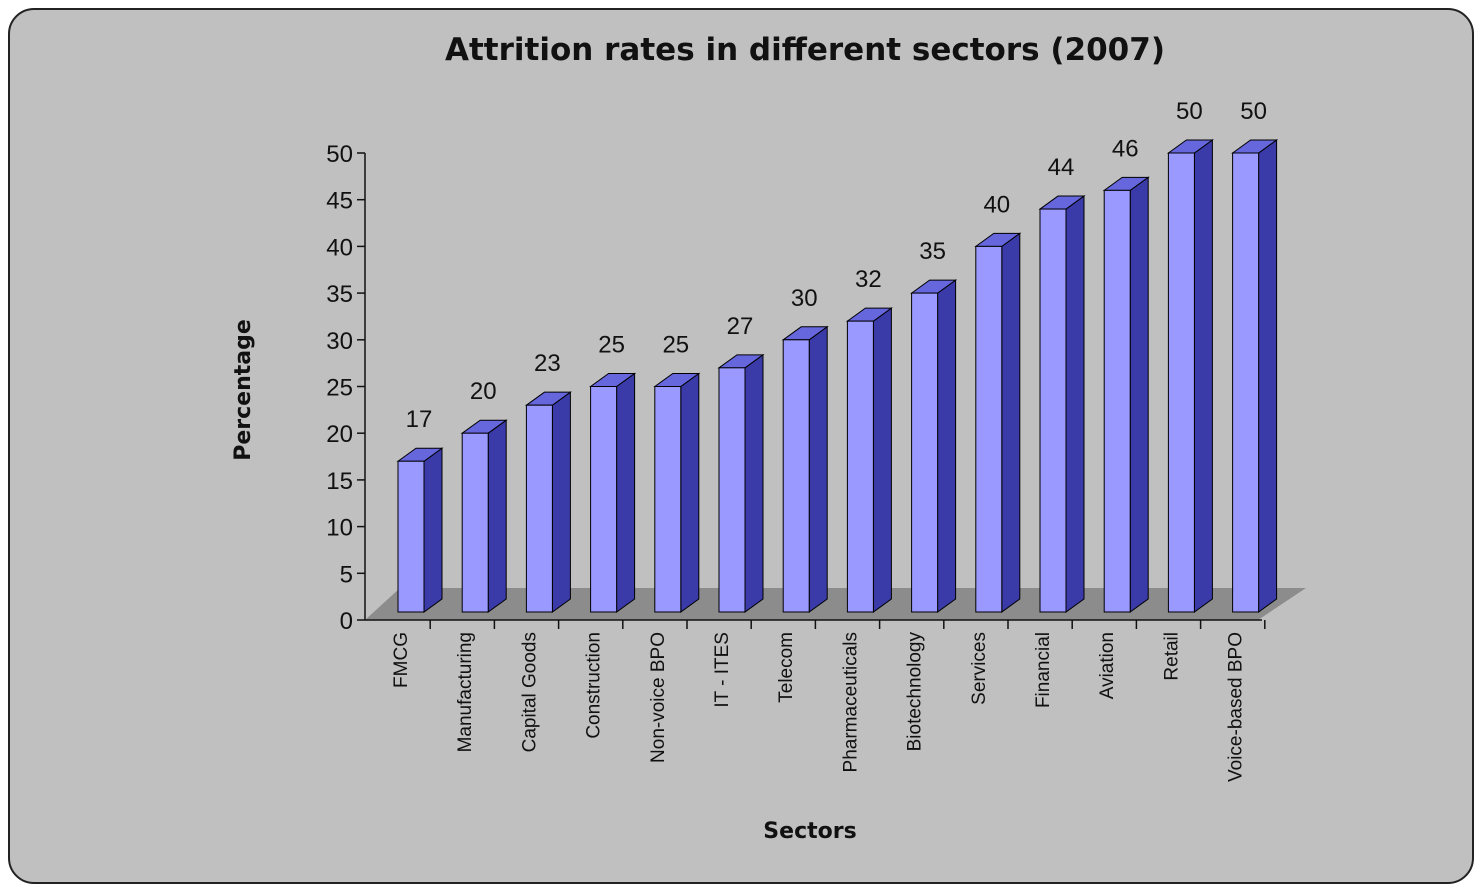 The width and height of the screenshot is (1477, 887). I want to click on category-label: Voice-based BPO, so click(1236, 707).